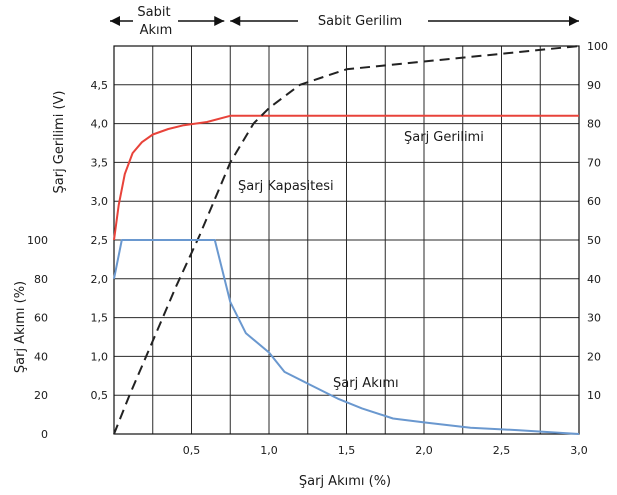 This screenshot has width=617, height=495. Describe the element at coordinates (579, 450) in the screenshot. I see `x-tick-label: 3,0` at that location.